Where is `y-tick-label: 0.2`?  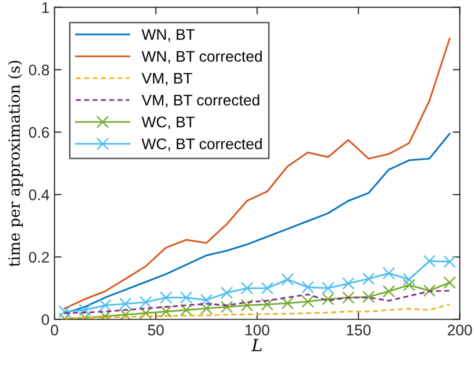 y-tick-label: 0.2 is located at coordinates (39, 257).